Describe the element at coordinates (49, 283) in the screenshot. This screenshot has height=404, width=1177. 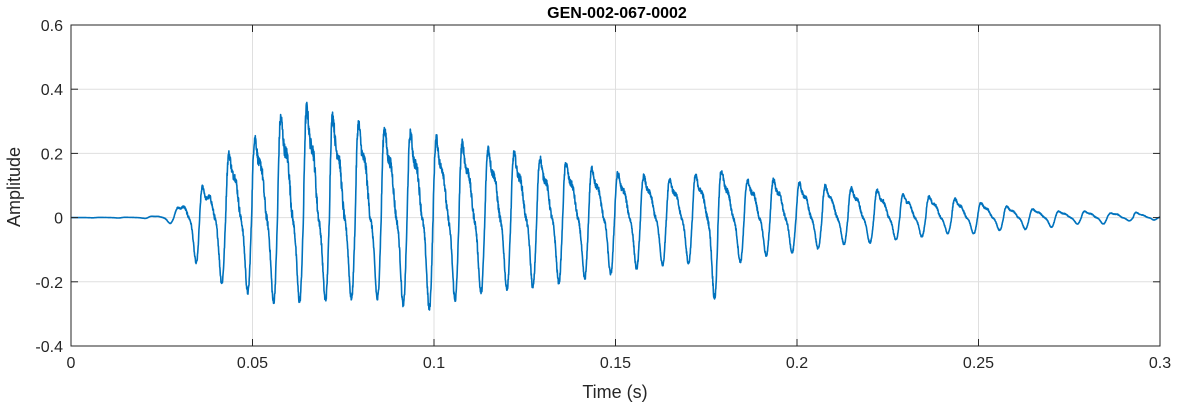
I see `y-tick-label: -0.2` at that location.